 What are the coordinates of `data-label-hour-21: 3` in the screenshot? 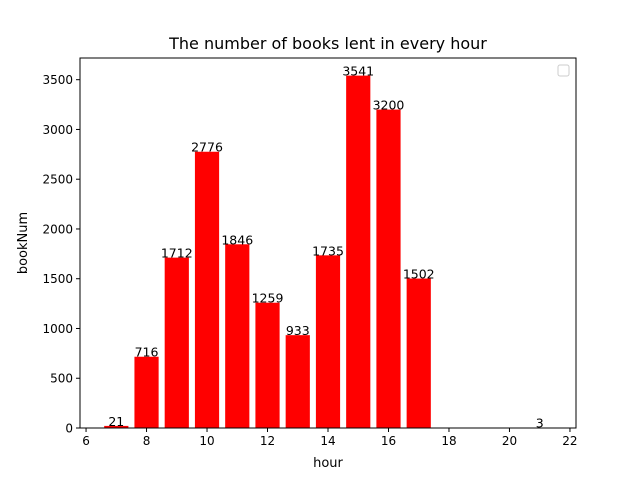 It's located at (540, 423).